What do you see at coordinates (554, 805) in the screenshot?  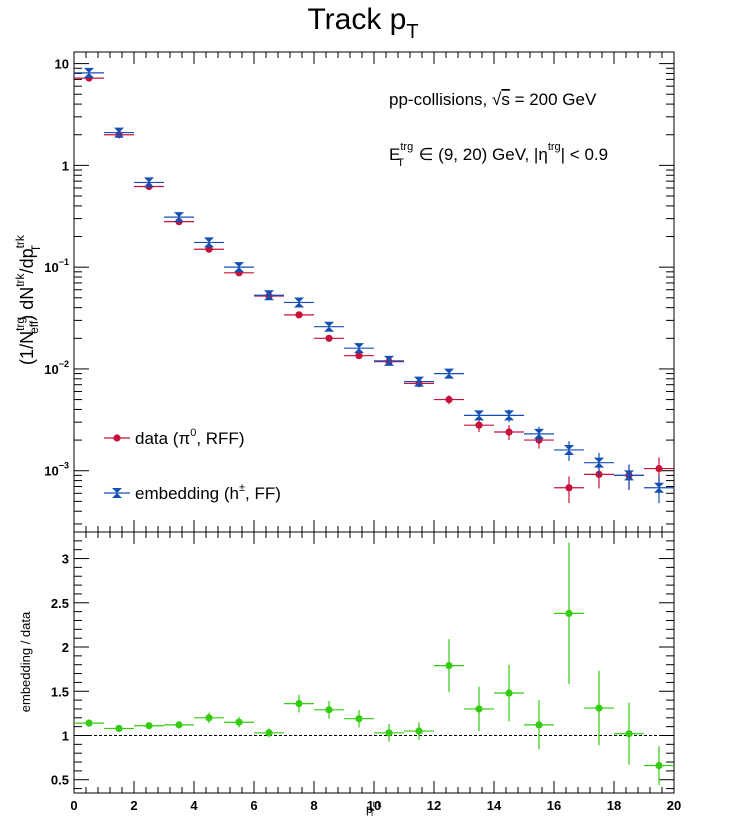 I see `x-tick-label: 16` at bounding box center [554, 805].